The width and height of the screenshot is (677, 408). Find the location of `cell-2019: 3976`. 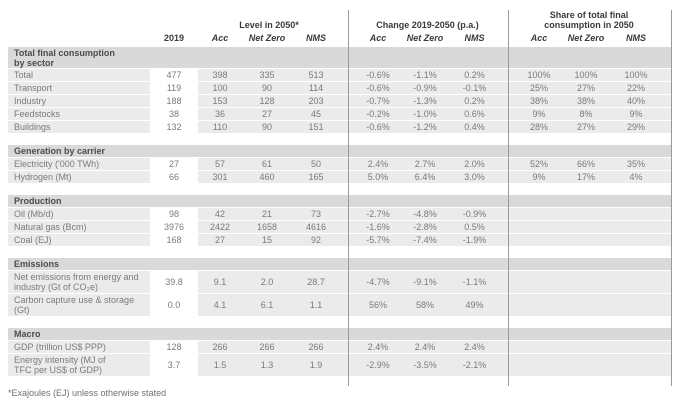

cell-2019: 3976 is located at coordinates (174, 227).